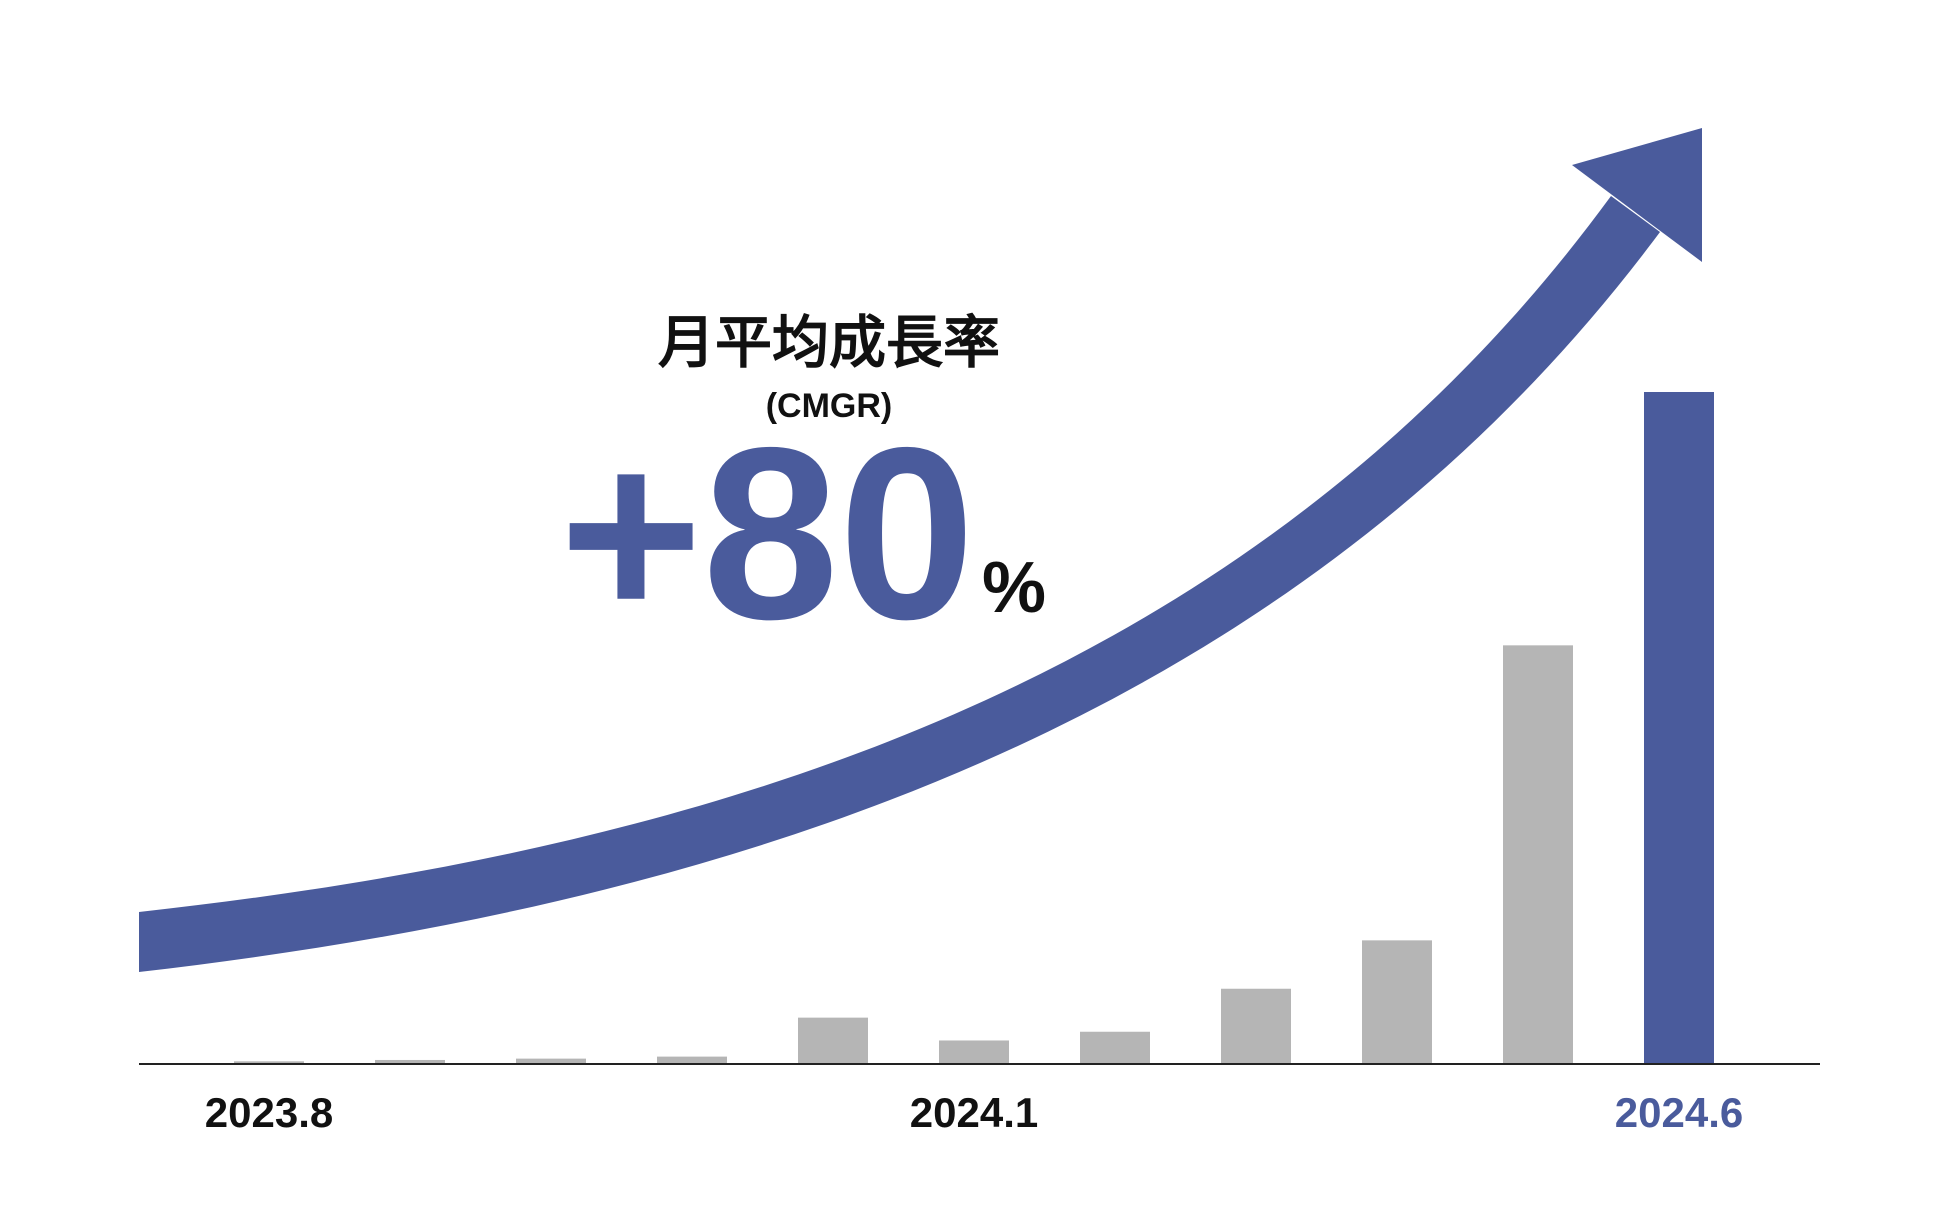  What do you see at coordinates (974, 1112) in the screenshot?
I see `x-tick-label: 2024.1` at bounding box center [974, 1112].